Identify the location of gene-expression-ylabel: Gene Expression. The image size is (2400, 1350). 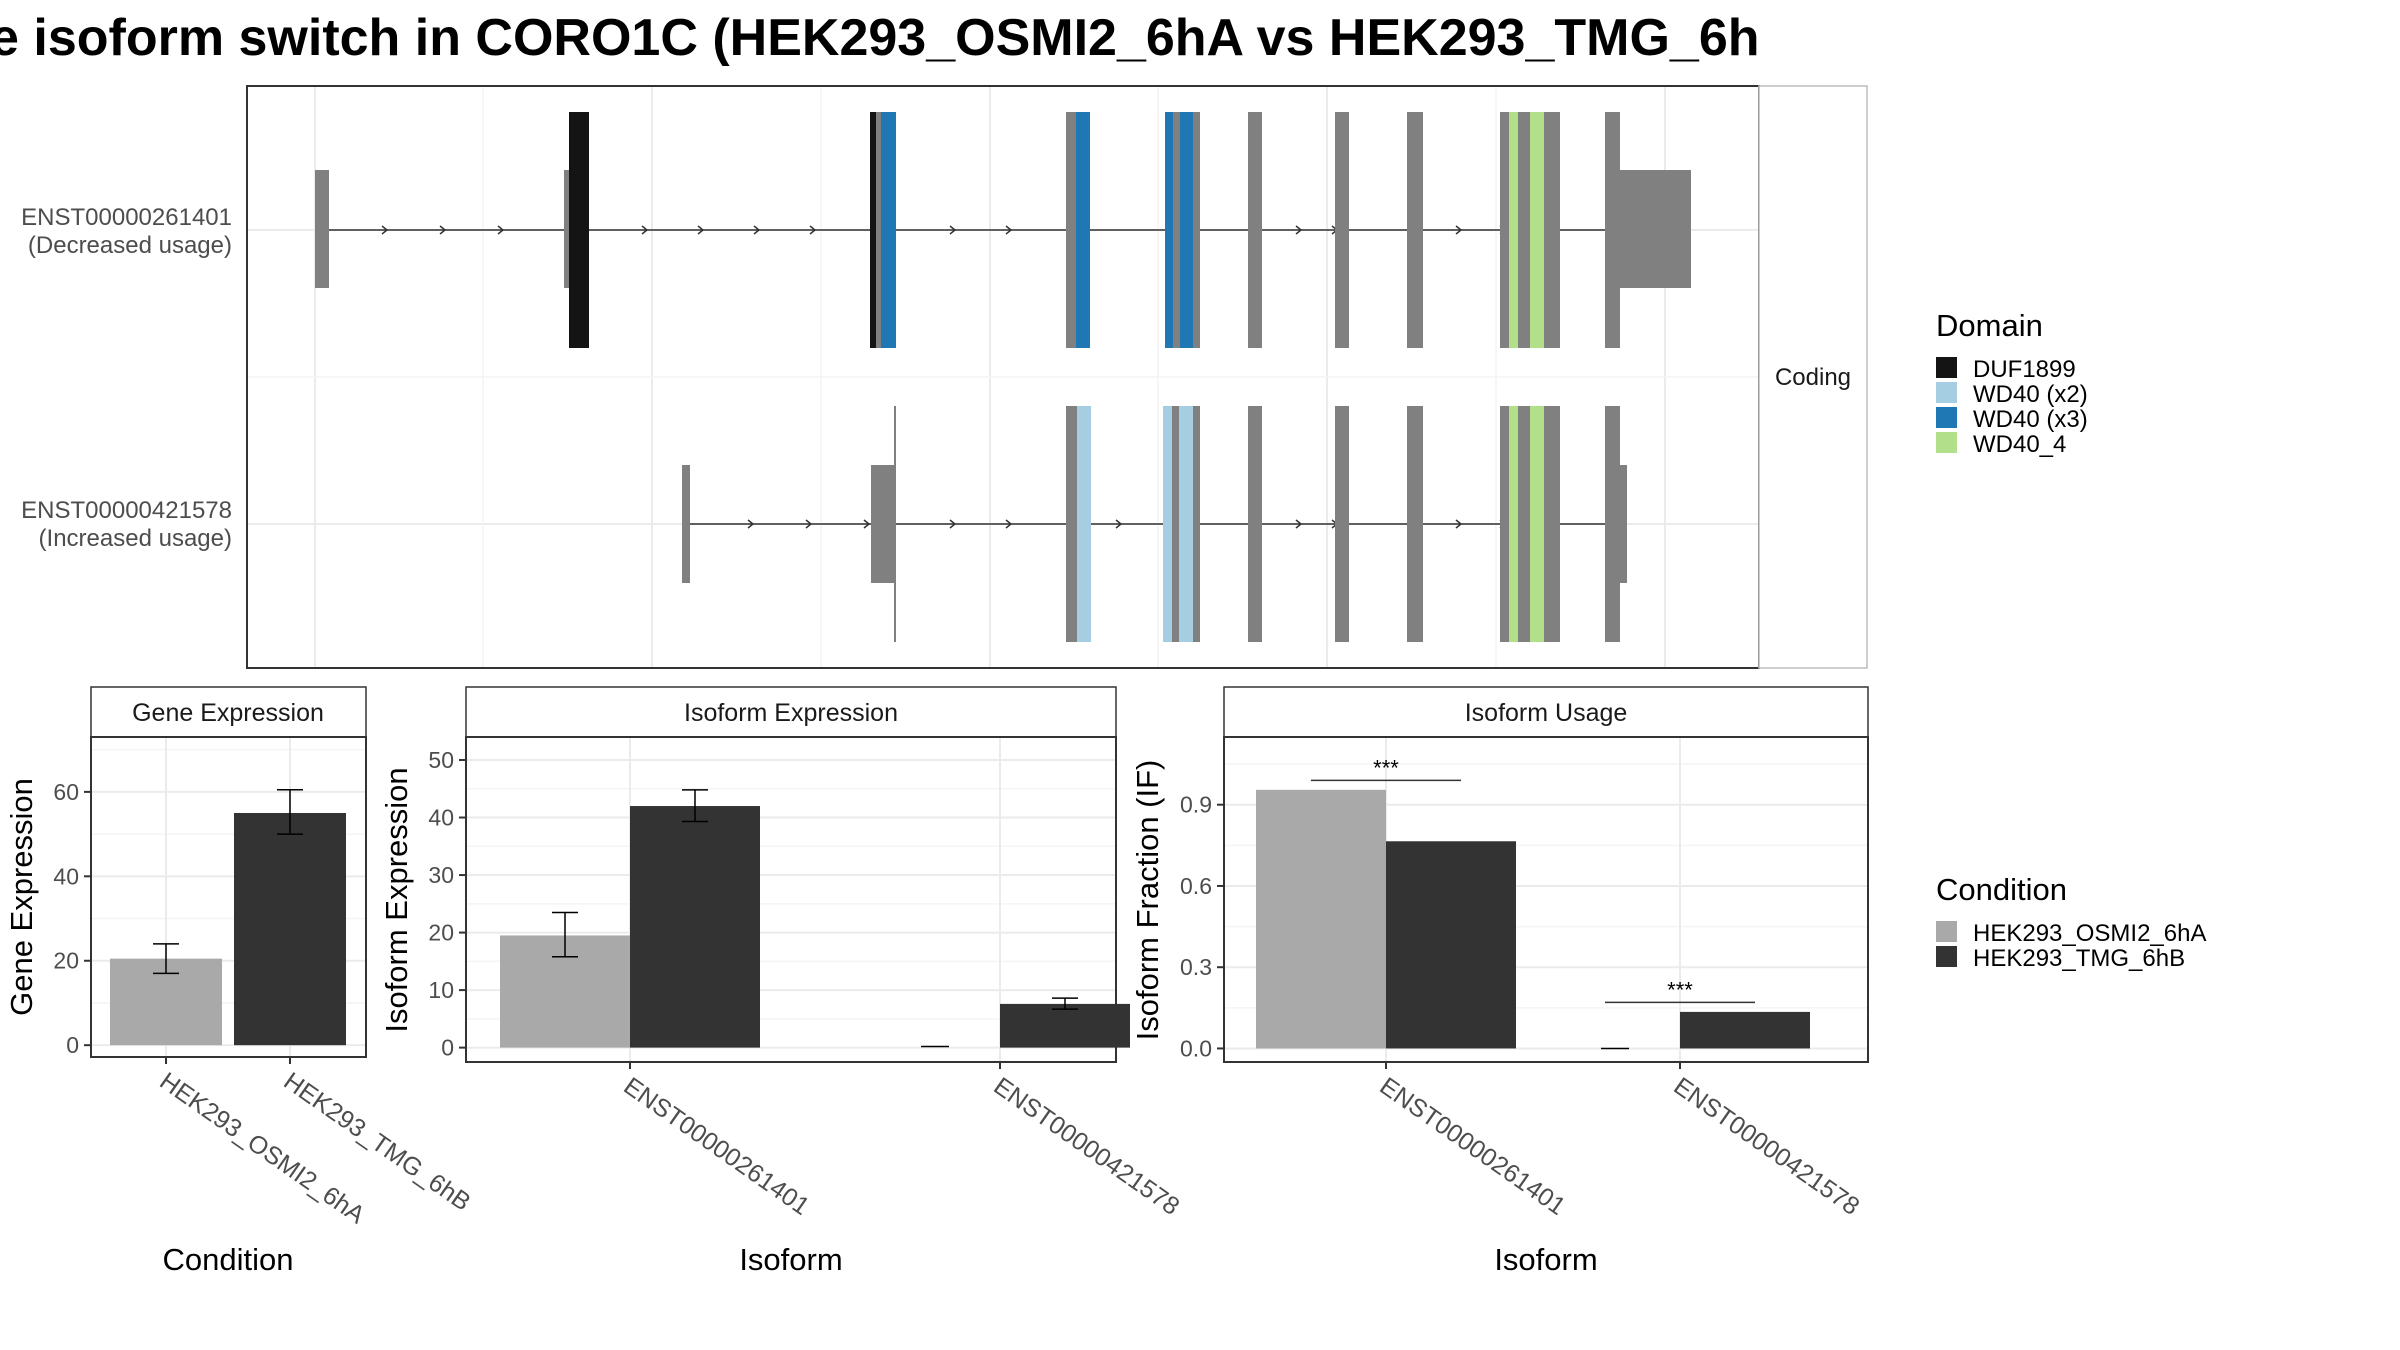
(21, 897).